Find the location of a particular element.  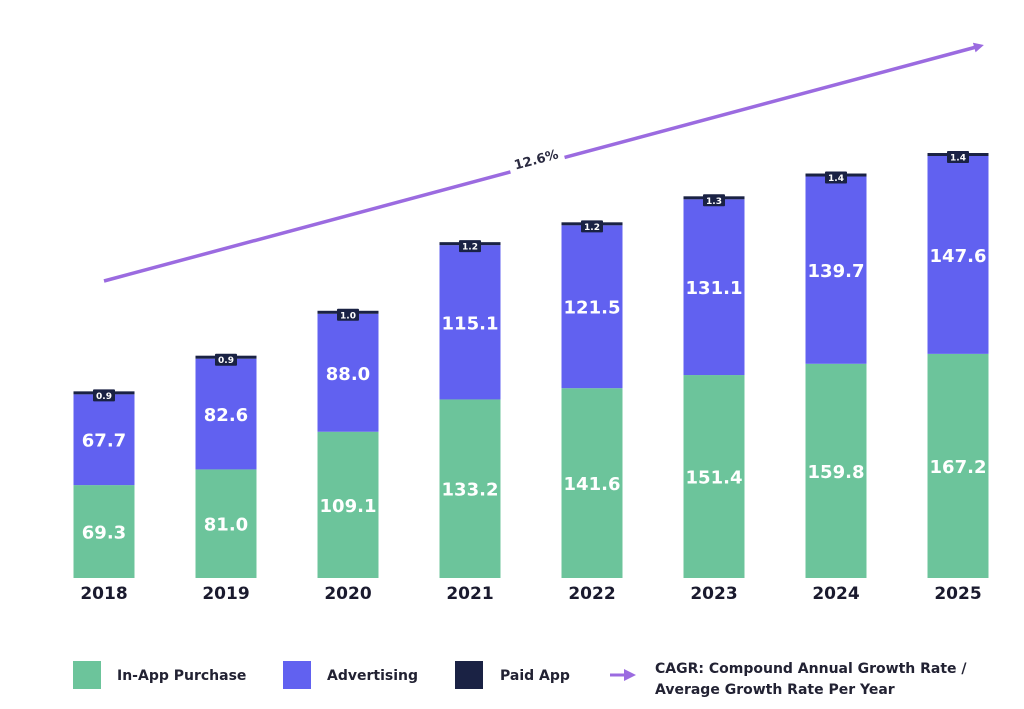

x-tick-label-2025: 2025 is located at coordinates (957, 594).